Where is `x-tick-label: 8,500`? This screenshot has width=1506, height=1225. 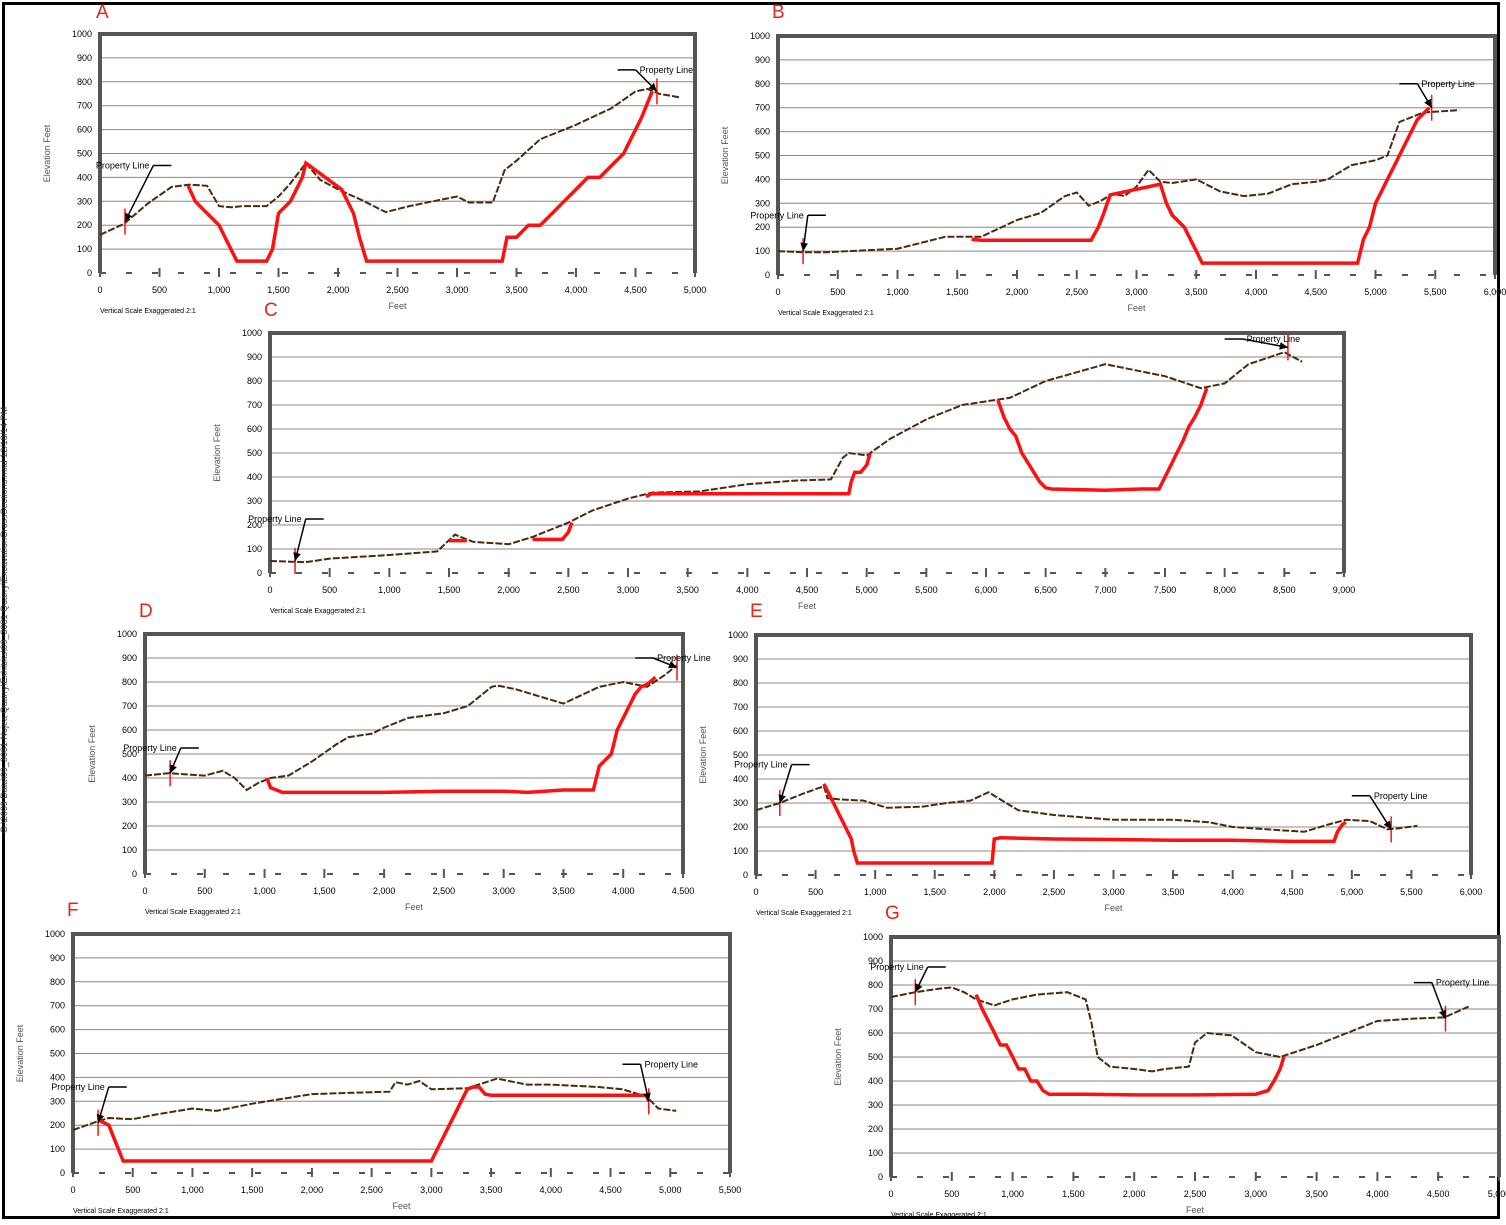
x-tick-label: 8,500 is located at coordinates (1284, 590).